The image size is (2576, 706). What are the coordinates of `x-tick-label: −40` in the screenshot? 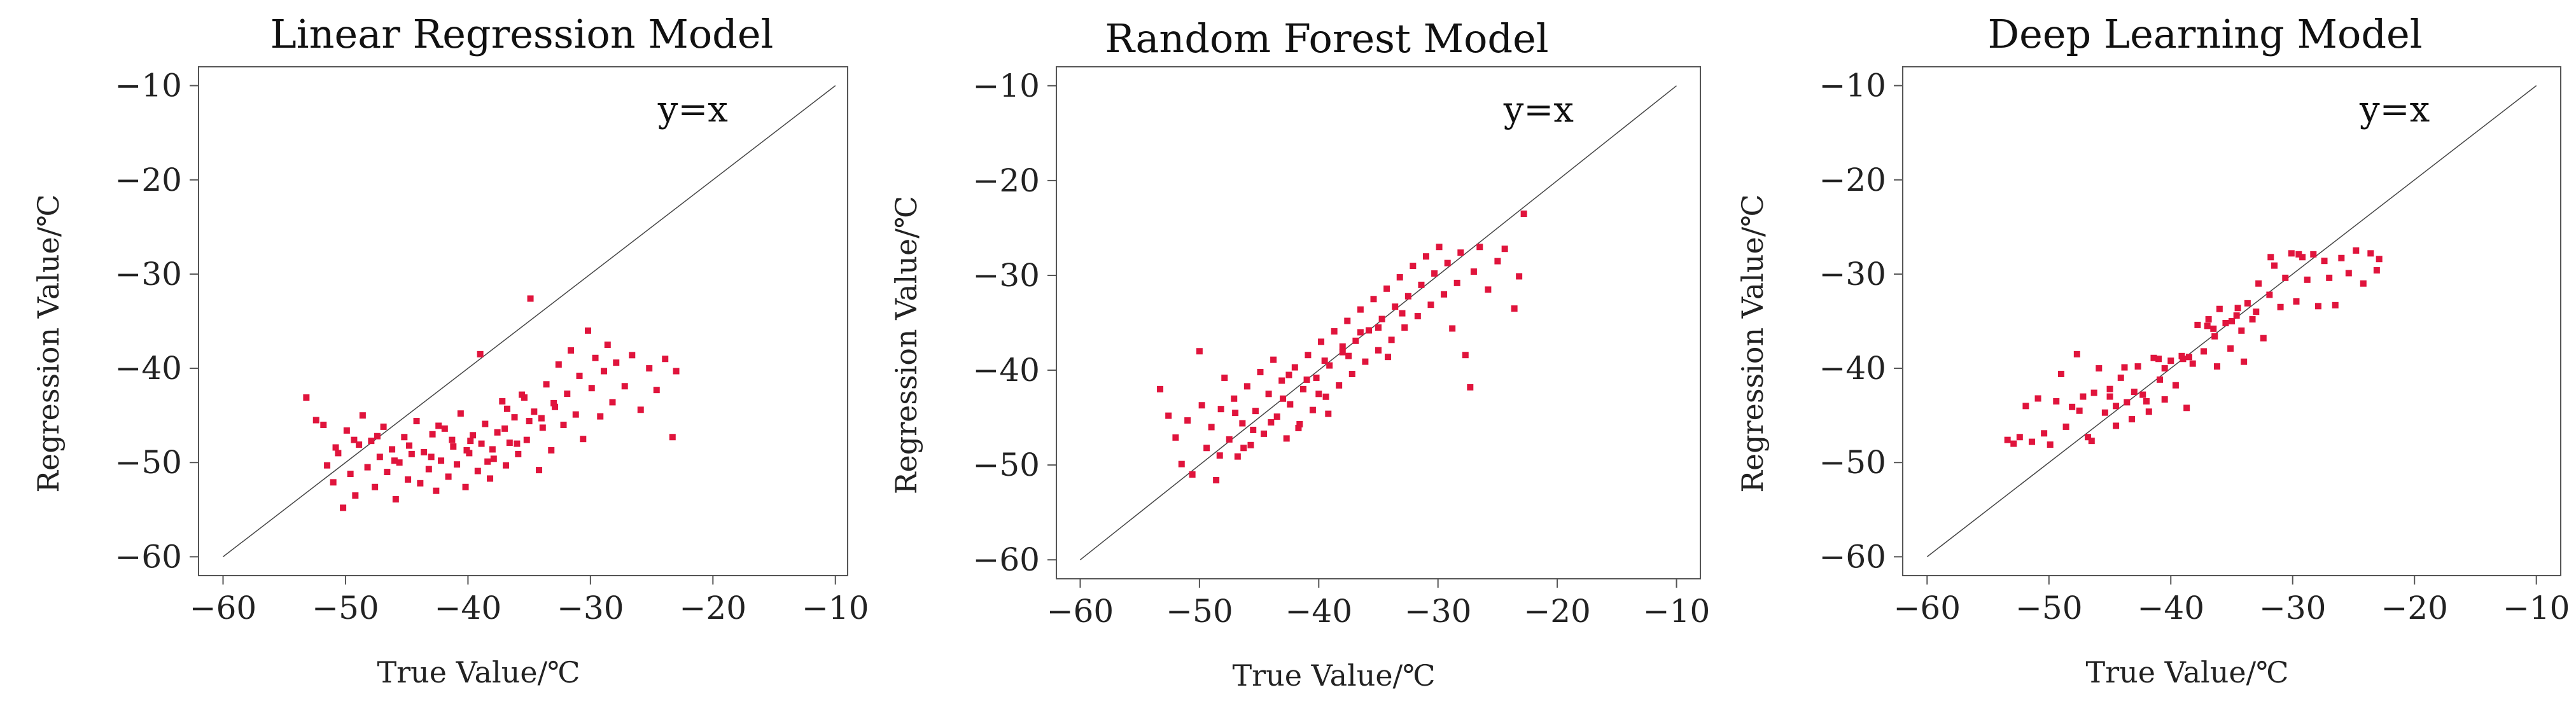 It's located at (468, 608).